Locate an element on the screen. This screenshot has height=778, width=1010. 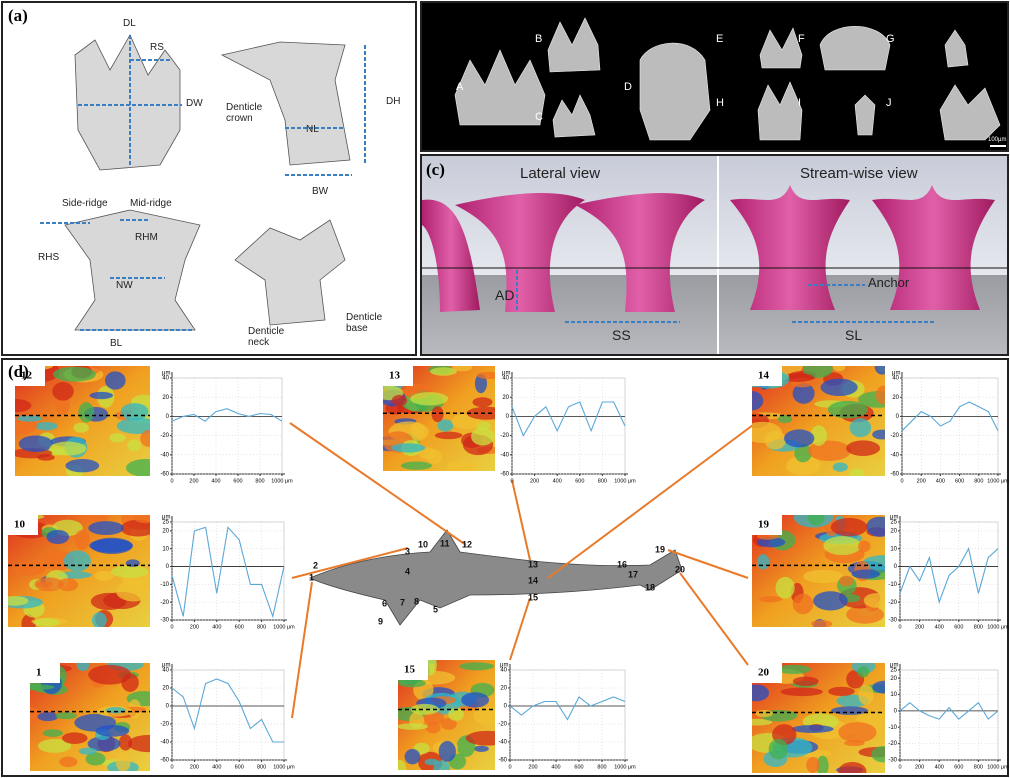
site-number: 6 is located at coordinates (384, 603).